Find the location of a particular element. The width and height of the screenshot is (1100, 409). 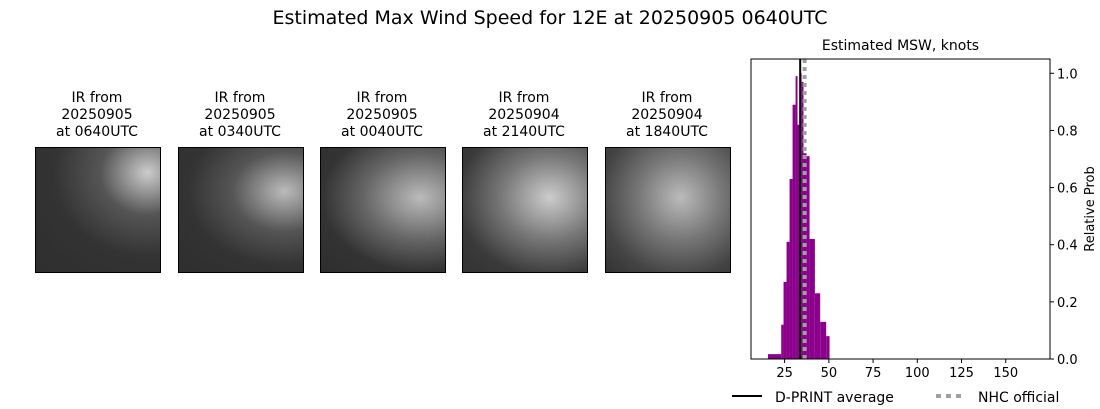

panel-title-line: at 0340UTC is located at coordinates (240, 132).